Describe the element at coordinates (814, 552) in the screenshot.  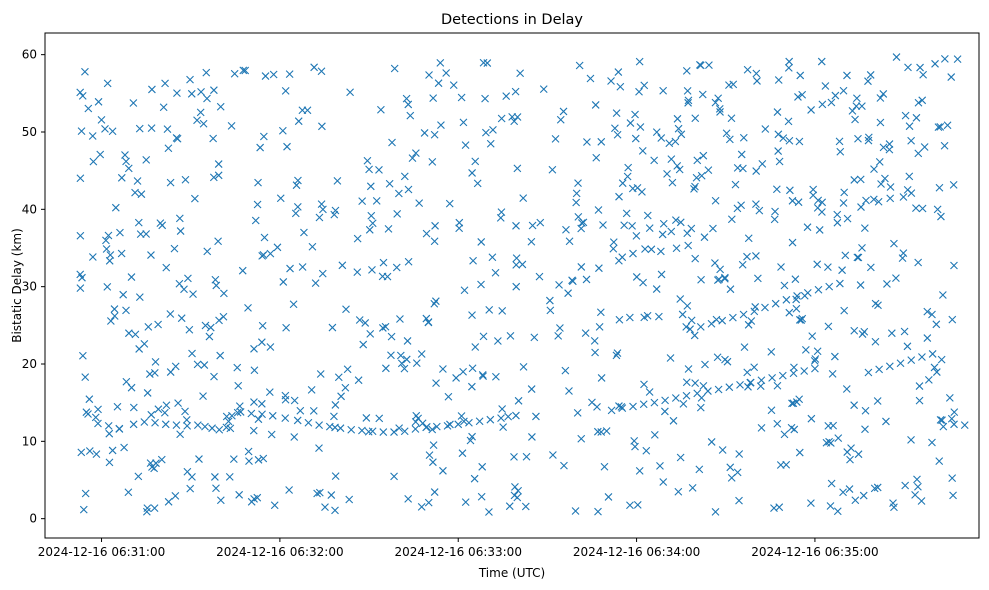
I see `x-tick-label: 2024-12-16 06:35:00` at that location.